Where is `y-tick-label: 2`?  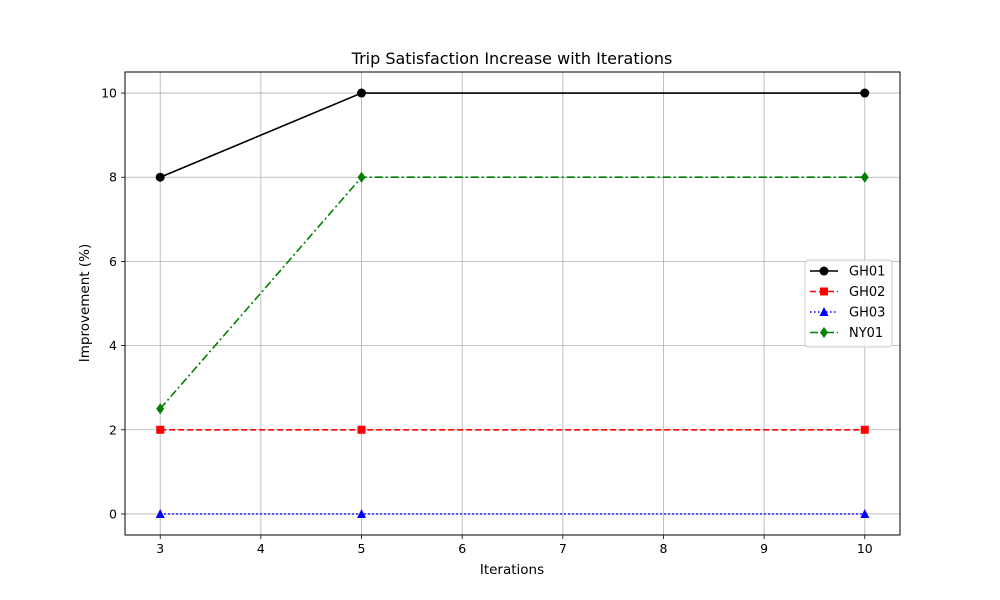 y-tick-label: 2 is located at coordinates (113, 429).